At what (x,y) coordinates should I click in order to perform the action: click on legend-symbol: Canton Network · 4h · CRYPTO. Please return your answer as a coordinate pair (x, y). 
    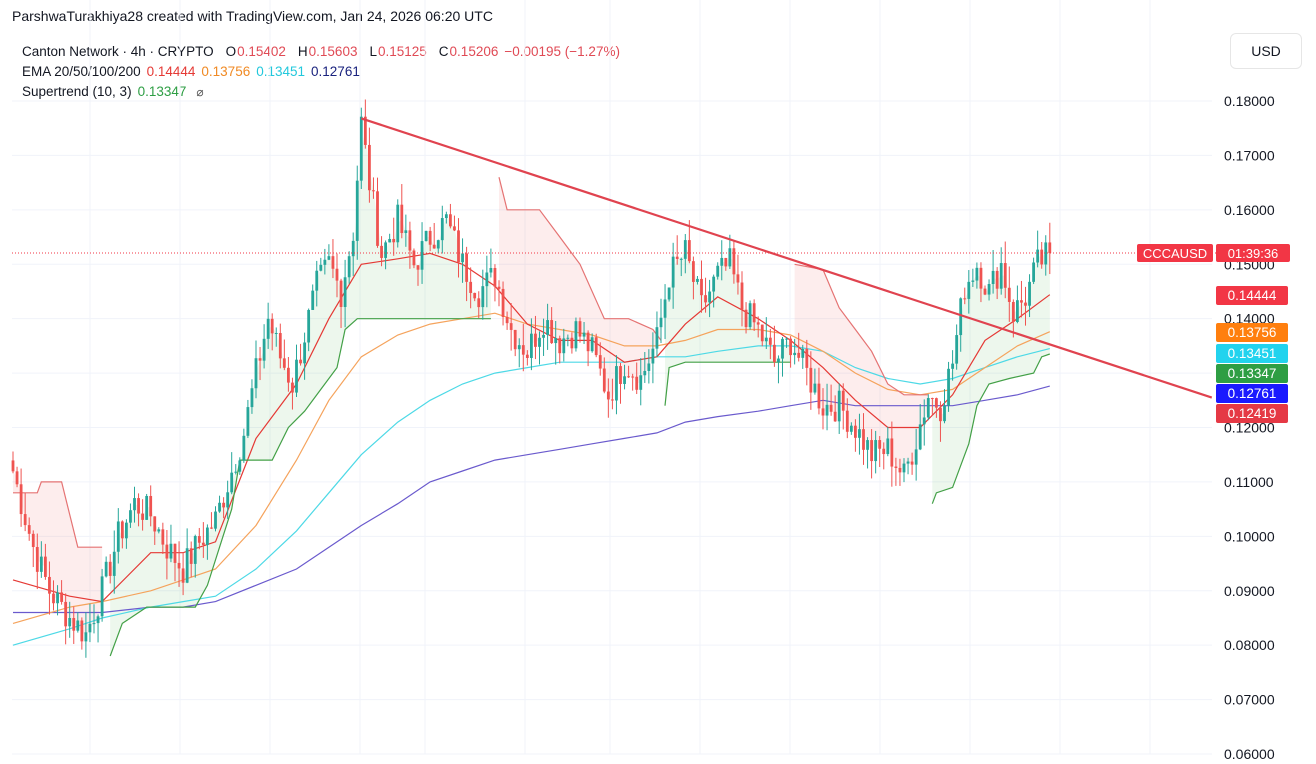
    Looking at the image, I should click on (118, 51).